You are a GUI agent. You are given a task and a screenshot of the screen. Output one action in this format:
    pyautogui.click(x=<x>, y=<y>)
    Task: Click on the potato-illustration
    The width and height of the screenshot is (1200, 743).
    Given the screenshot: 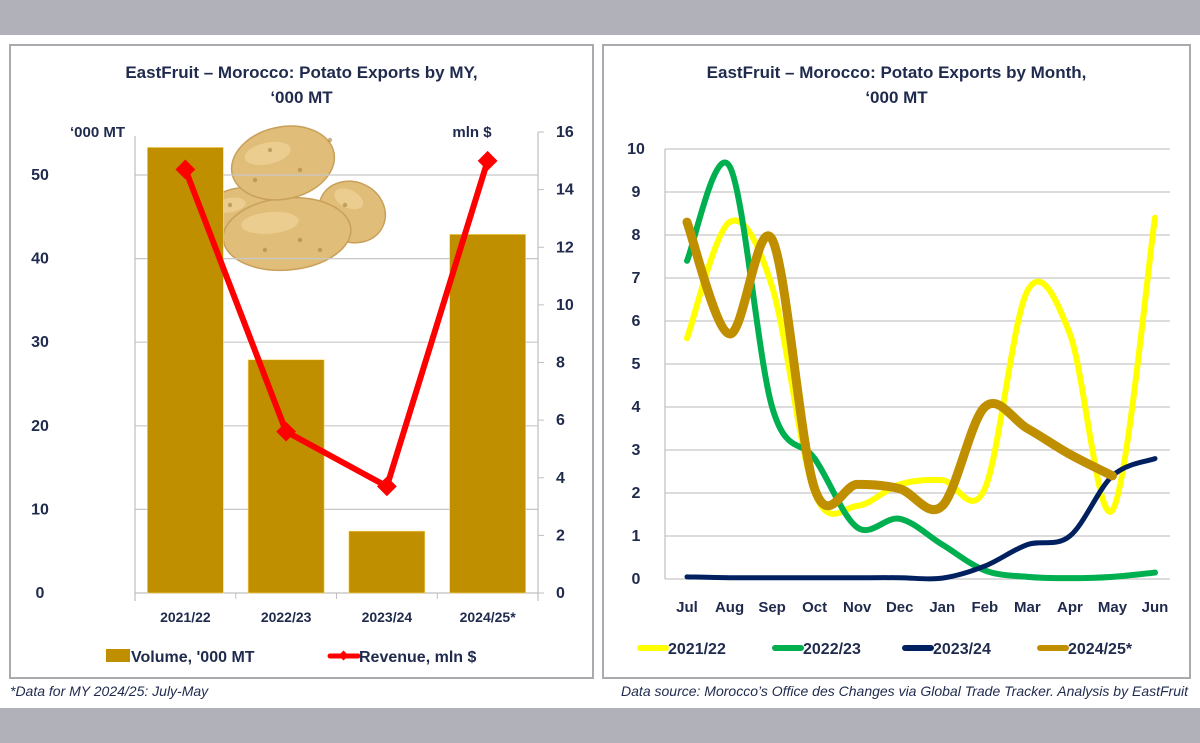 What is the action you would take?
    pyautogui.click(x=295, y=198)
    